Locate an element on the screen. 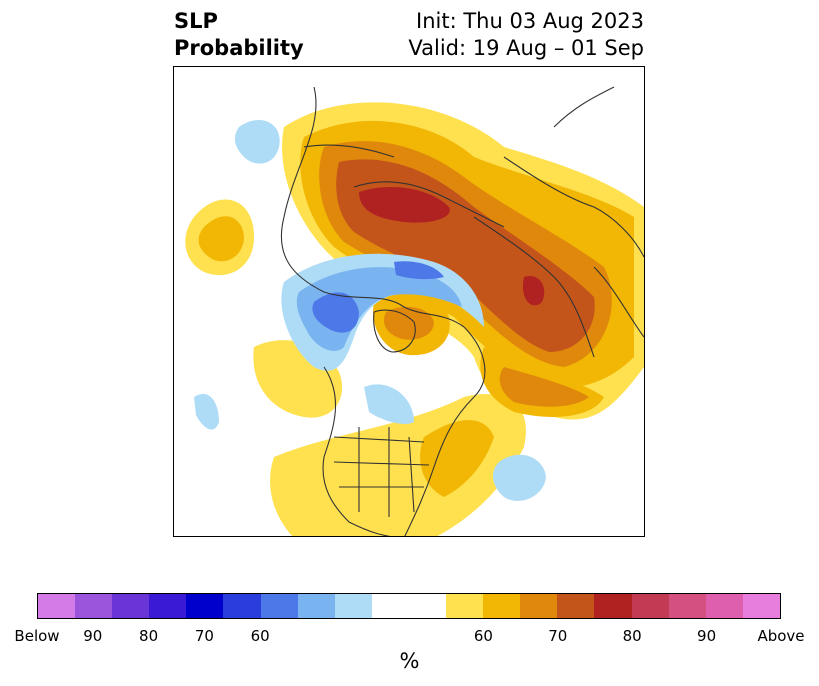 This screenshot has height=686, width=819. below-pacific-small is located at coordinates (206, 411).